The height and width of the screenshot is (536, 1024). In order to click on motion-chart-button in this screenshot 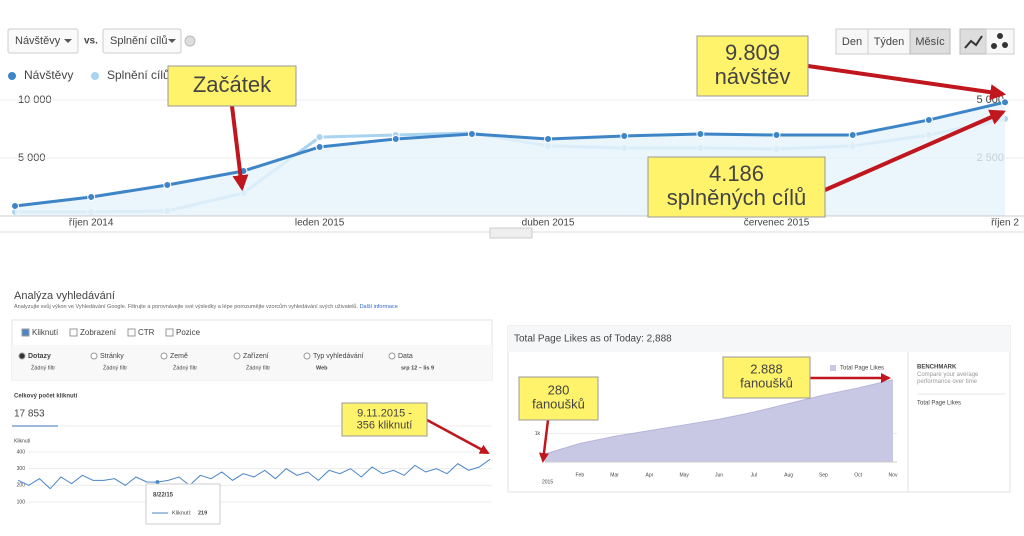, I will do `click(1000, 41)`.